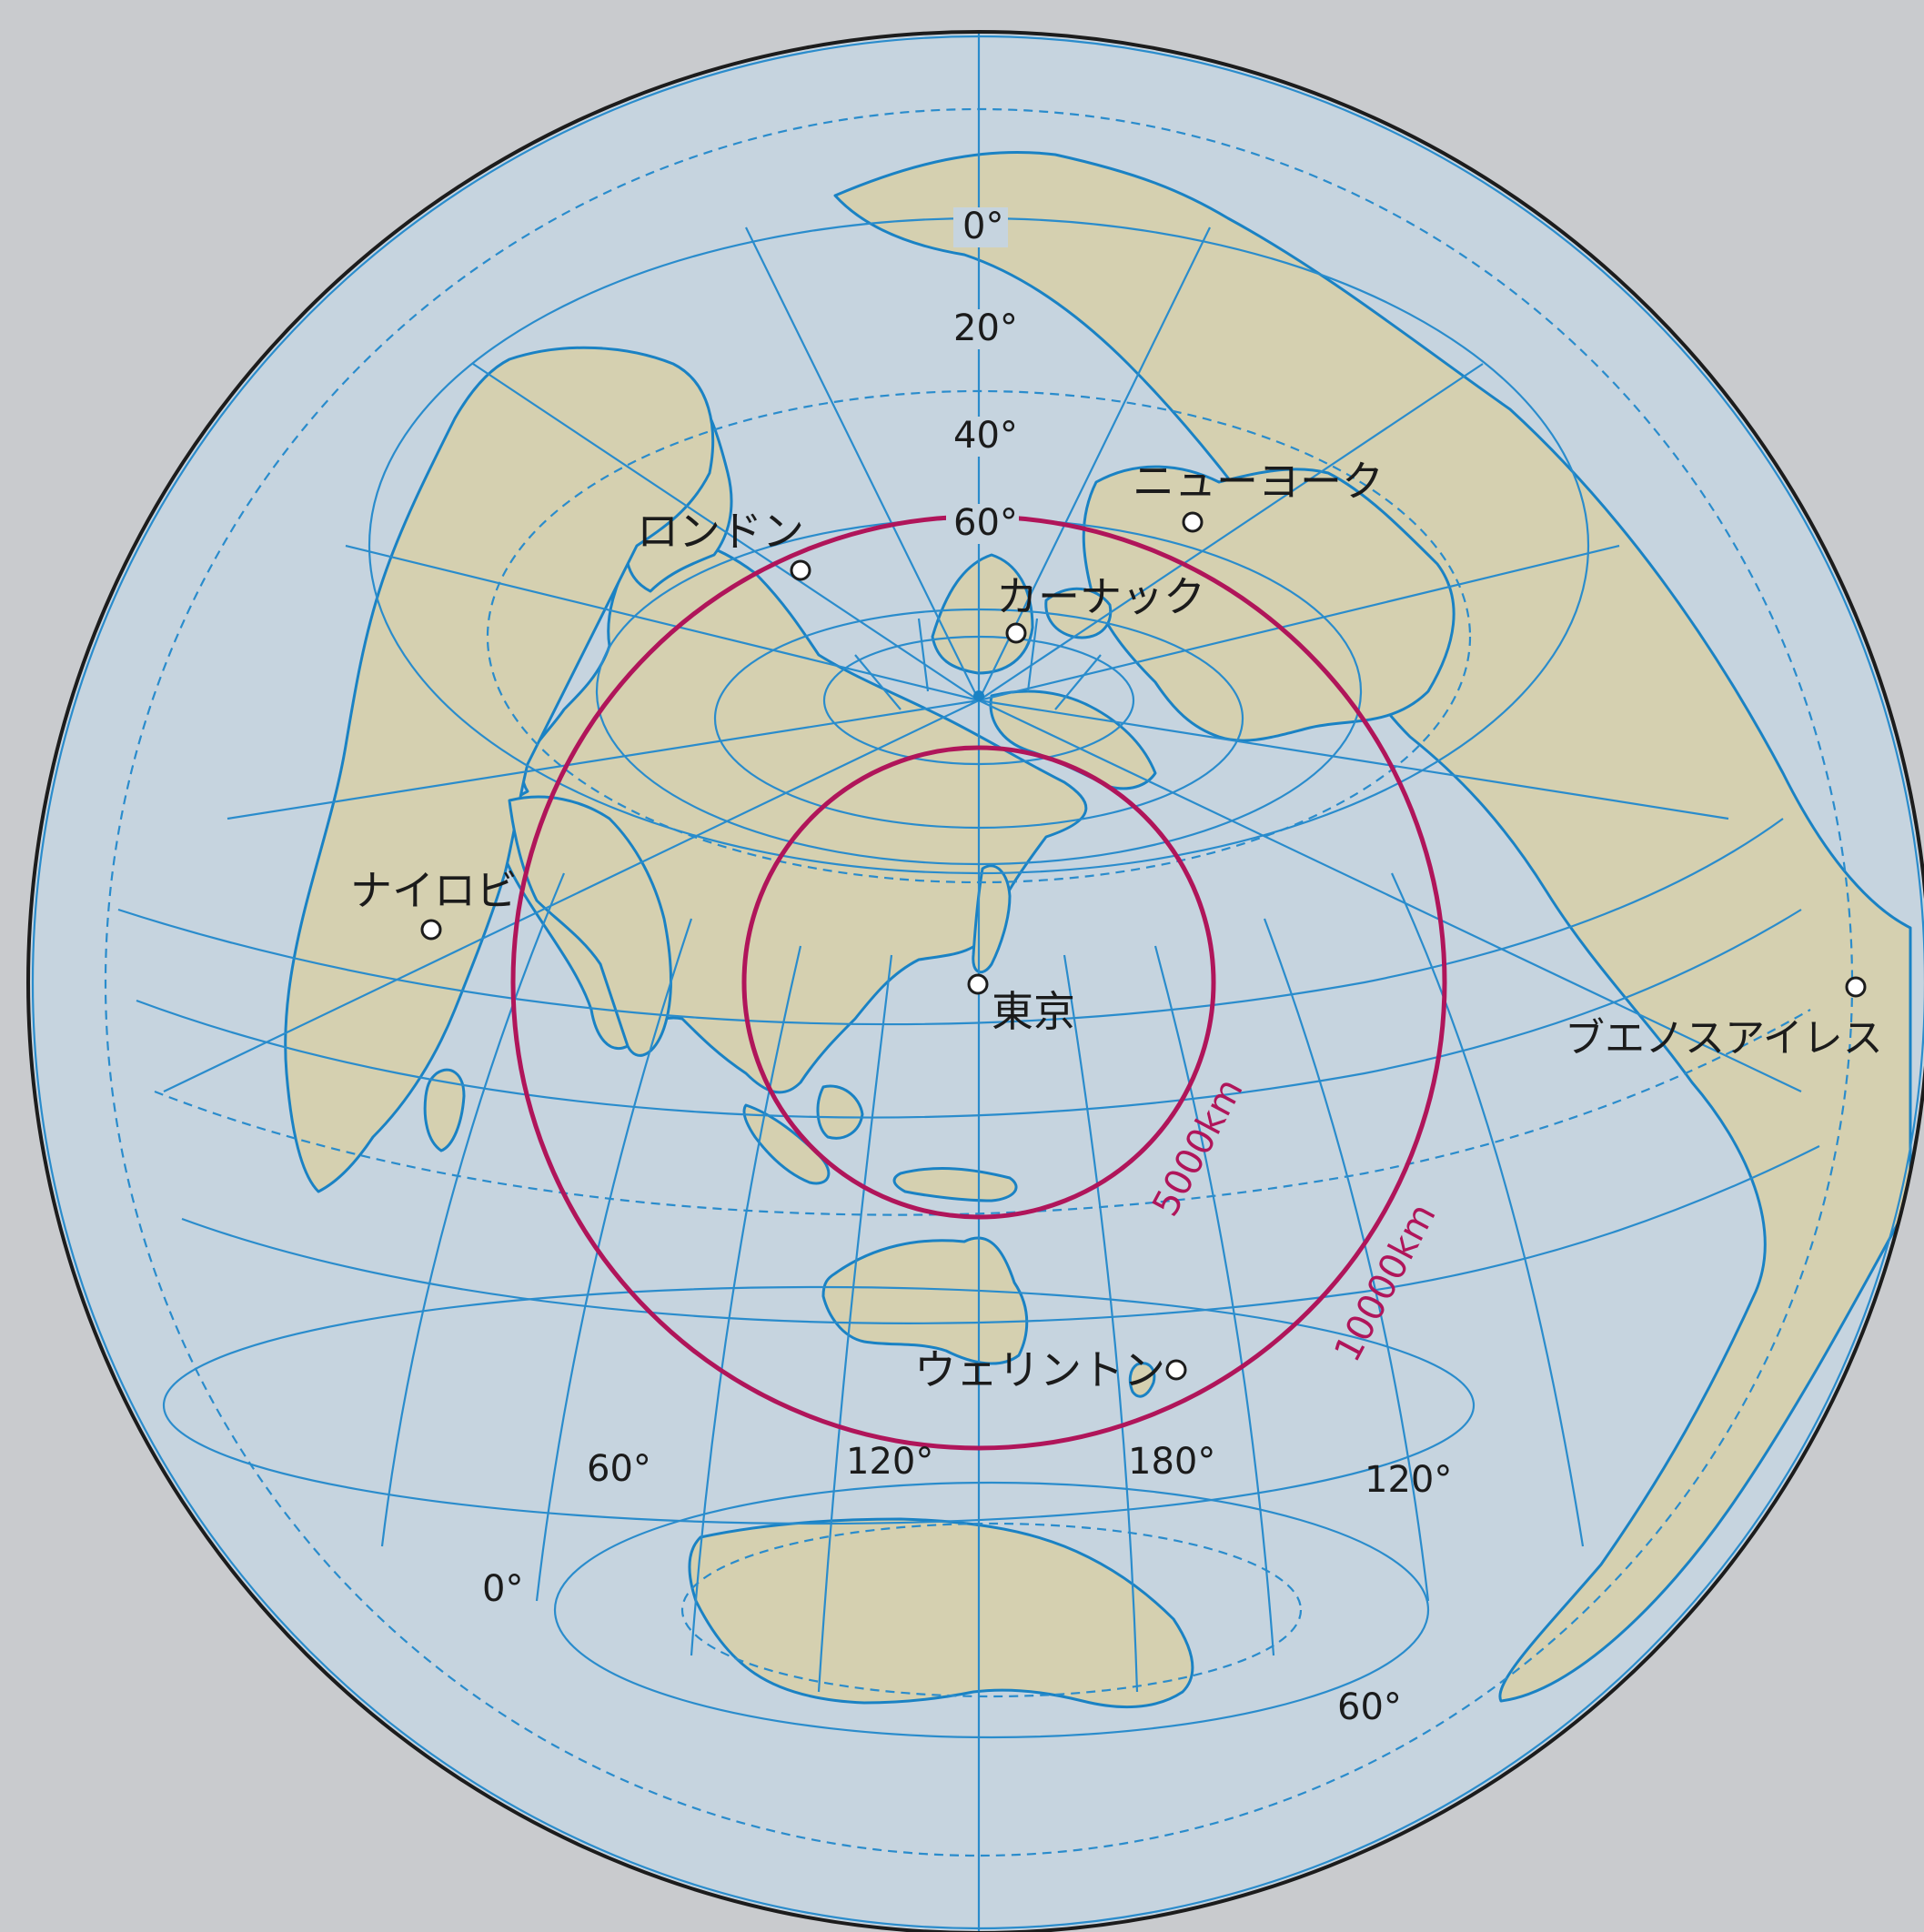 The width and height of the screenshot is (1924, 1932). What do you see at coordinates (1078, 613) in the screenshot?
I see `land-arctic-islands` at bounding box center [1078, 613].